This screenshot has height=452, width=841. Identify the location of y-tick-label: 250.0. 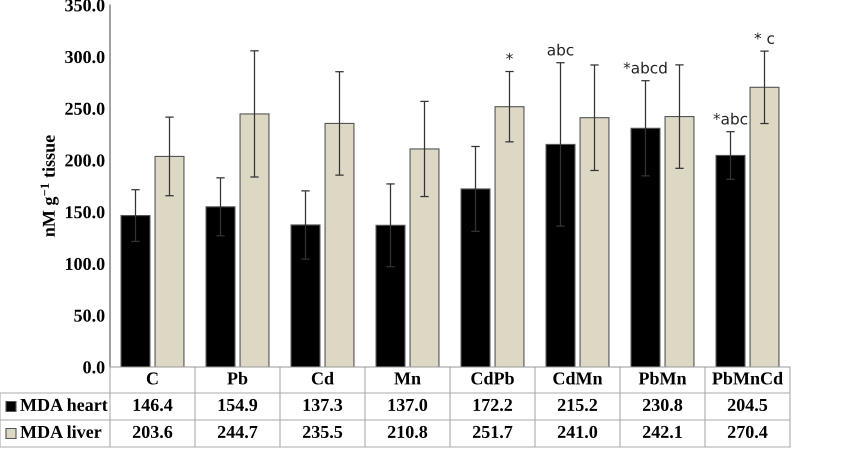
(84, 108).